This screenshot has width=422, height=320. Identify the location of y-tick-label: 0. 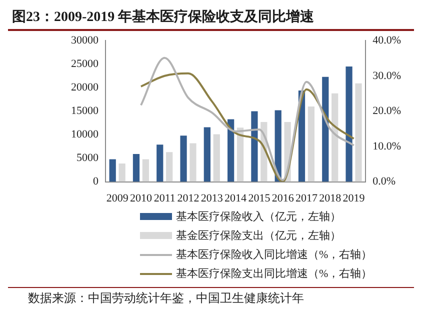
(96, 182).